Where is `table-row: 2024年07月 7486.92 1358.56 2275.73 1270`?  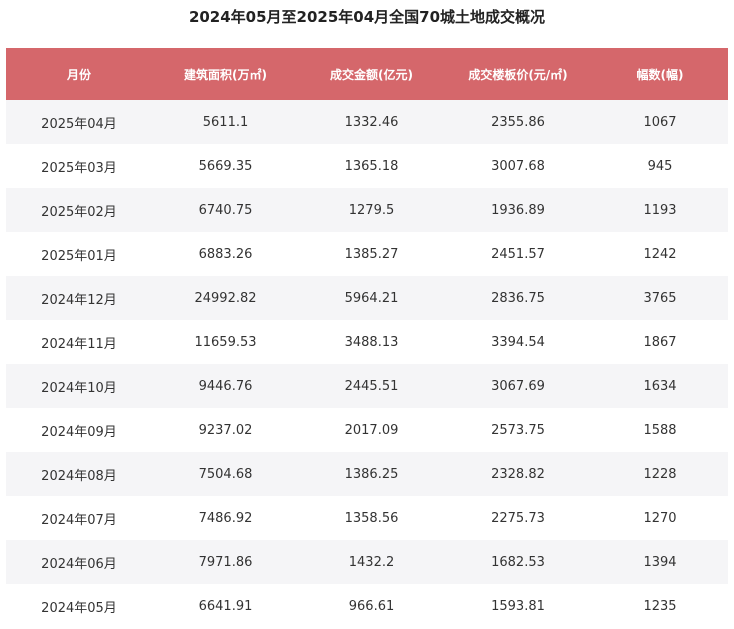
table-row: 2024年07月 7486.92 1358.56 2275.73 1270 is located at coordinates (367, 518).